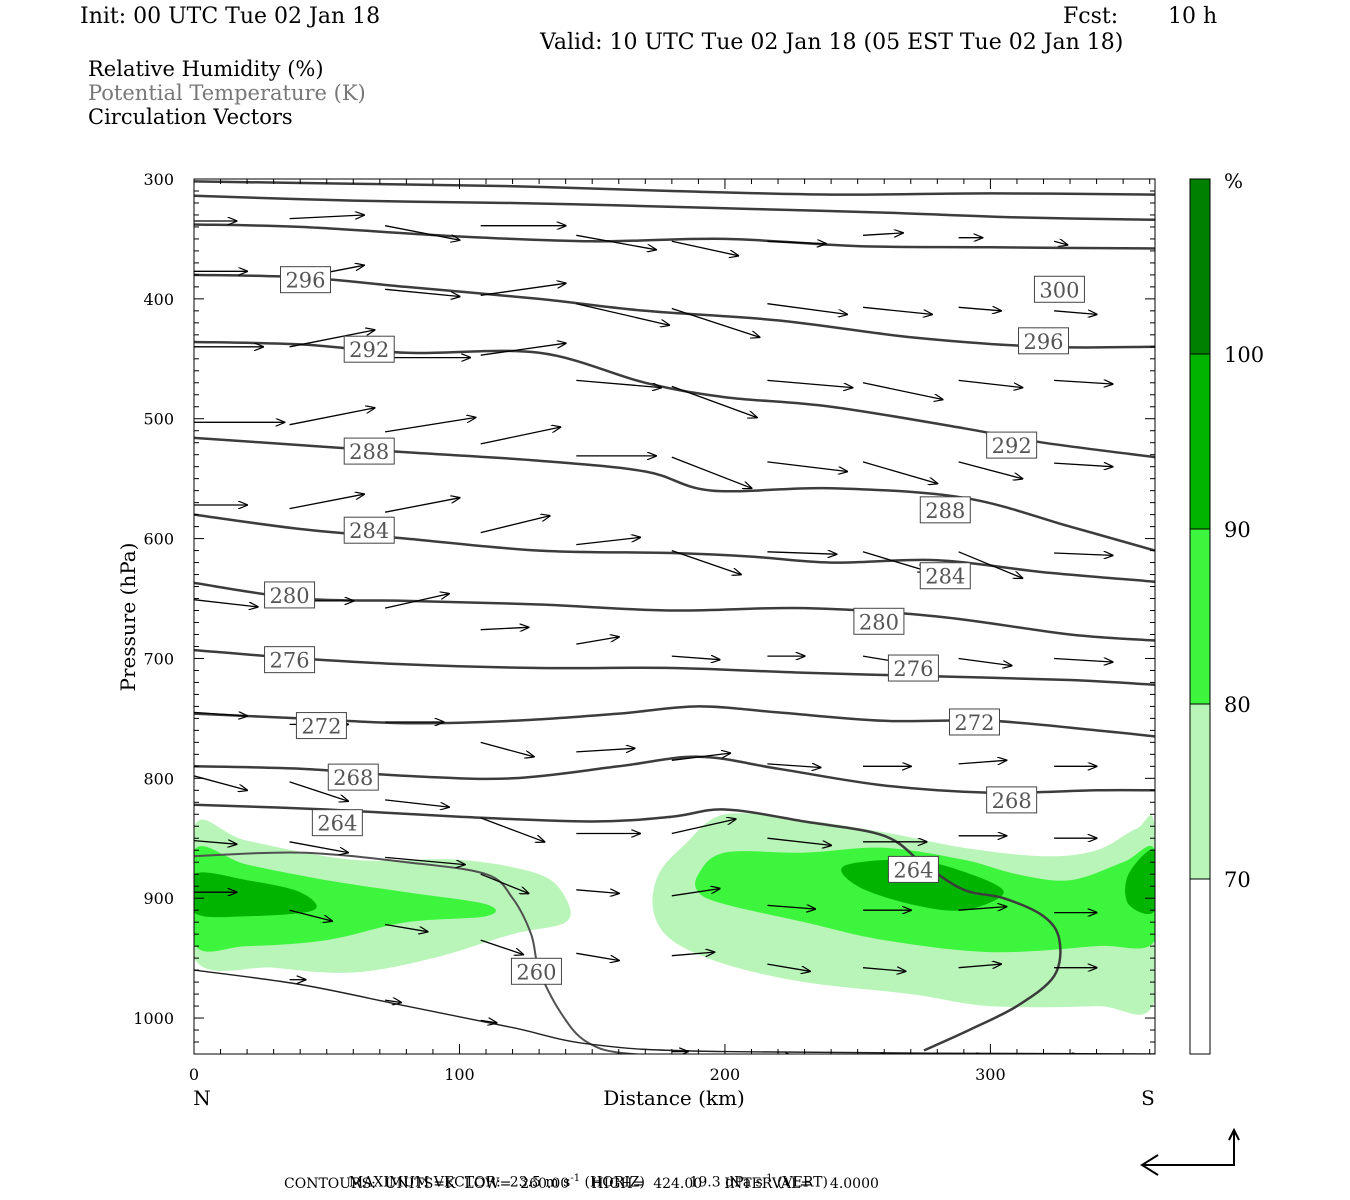 The width and height of the screenshot is (1350, 1200). What do you see at coordinates (1237, 530) in the screenshot?
I see `colorbar-label: 90` at bounding box center [1237, 530].